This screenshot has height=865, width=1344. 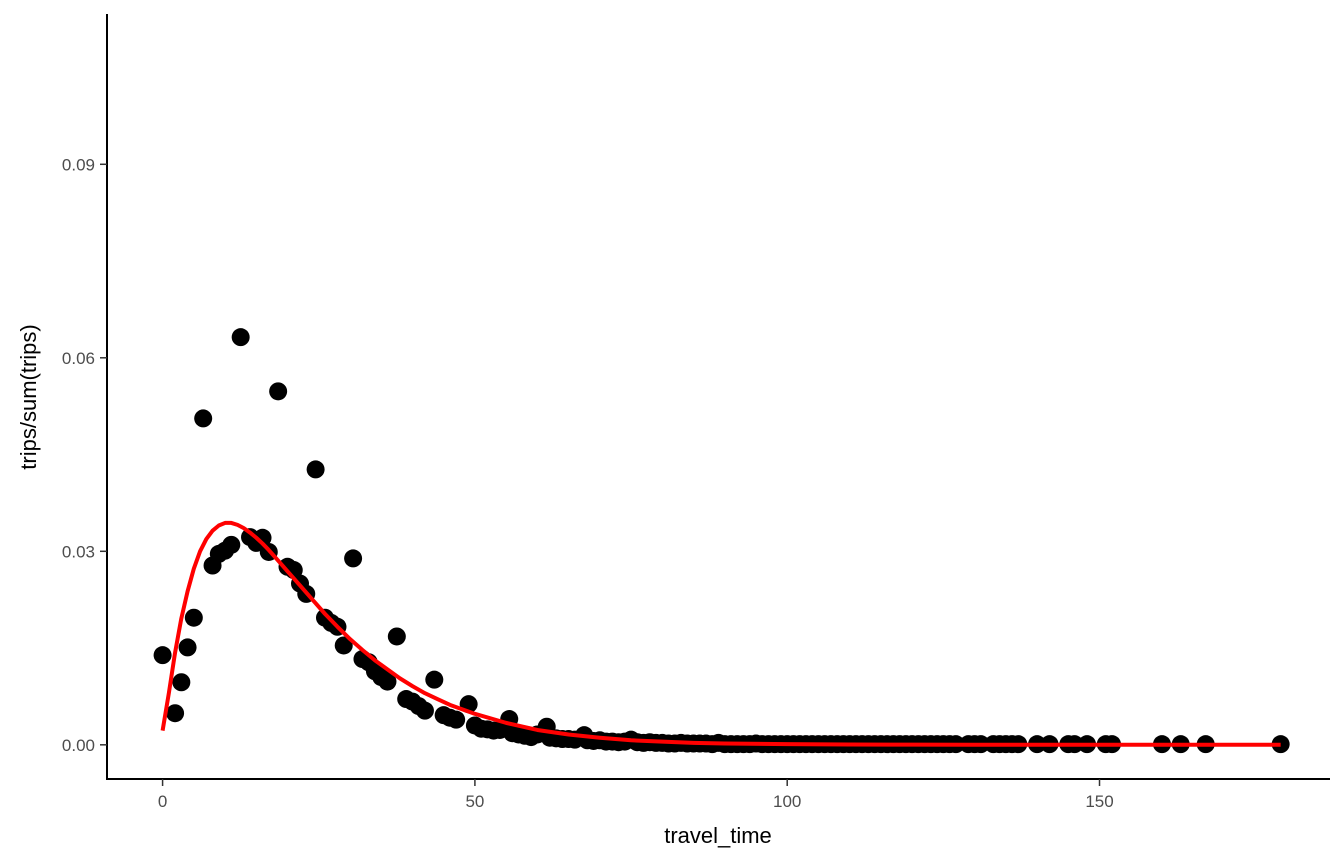 I want to click on x-ticks: 0 50 100 150, so click(x=636, y=795).